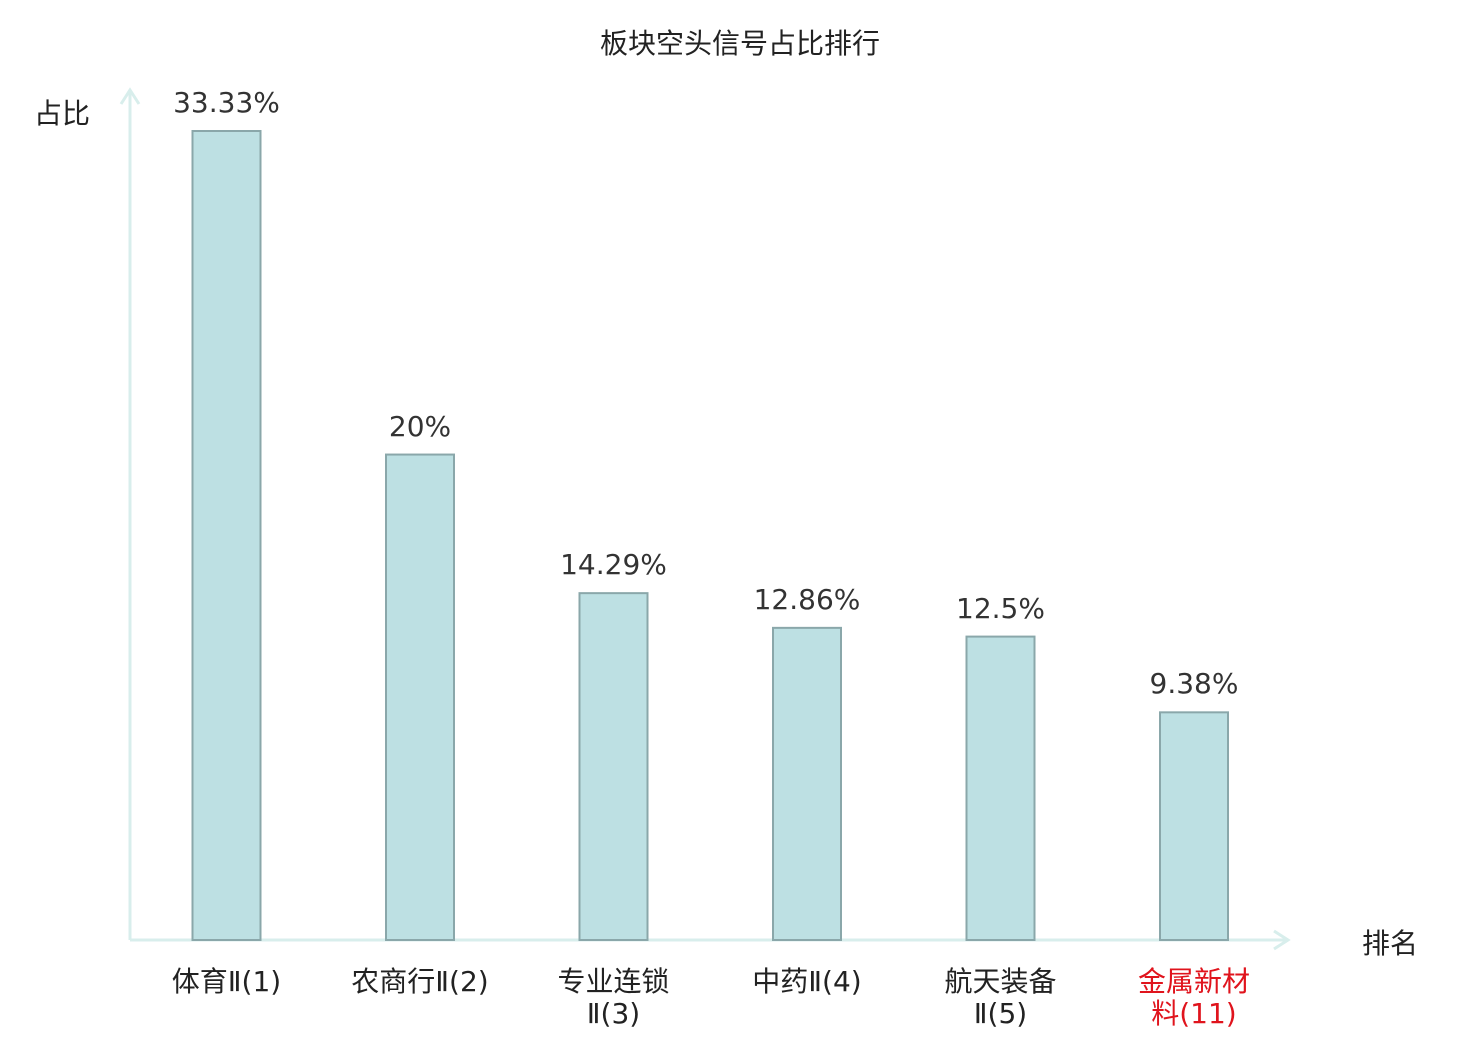 This screenshot has height=1040, width=1480. I want to click on bar-value-label: 20%, so click(420, 426).